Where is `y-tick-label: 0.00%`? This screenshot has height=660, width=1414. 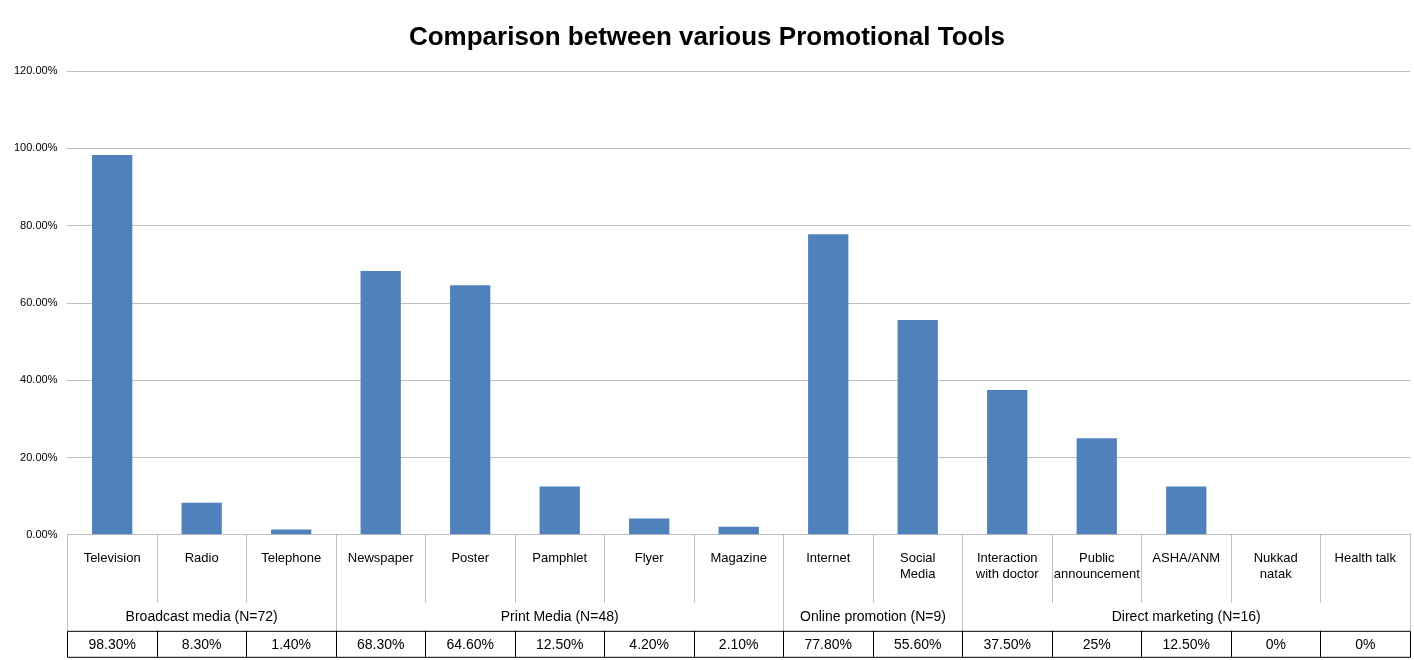 y-tick-label: 0.00% is located at coordinates (42, 533).